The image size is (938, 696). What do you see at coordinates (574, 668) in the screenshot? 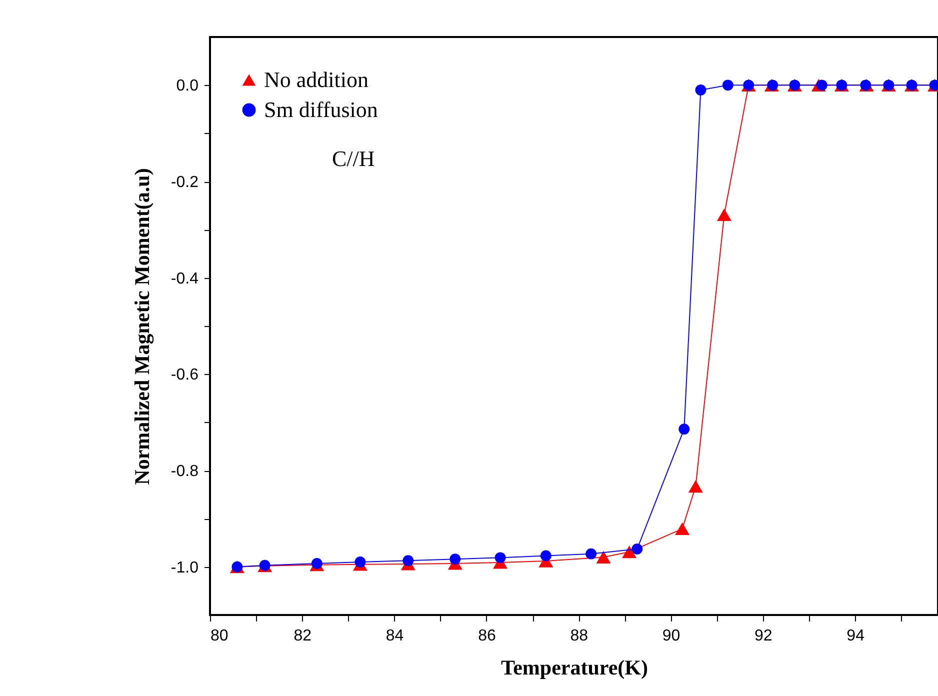
I see `x-axis-title: Temperature(K)` at bounding box center [574, 668].